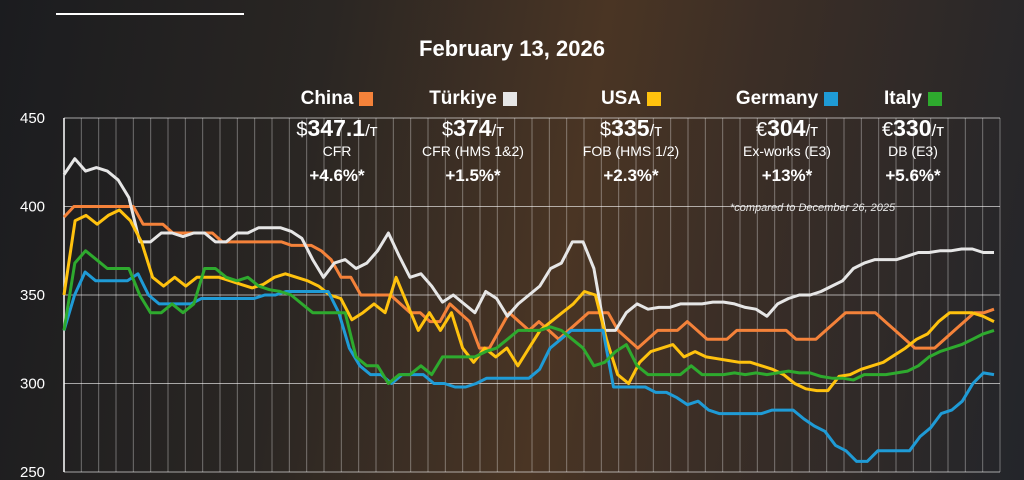 Image resolution: width=1024 pixels, height=480 pixels. What do you see at coordinates (631, 151) in the screenshot?
I see `legend-basis: FOB (HMS 1/2)` at bounding box center [631, 151].